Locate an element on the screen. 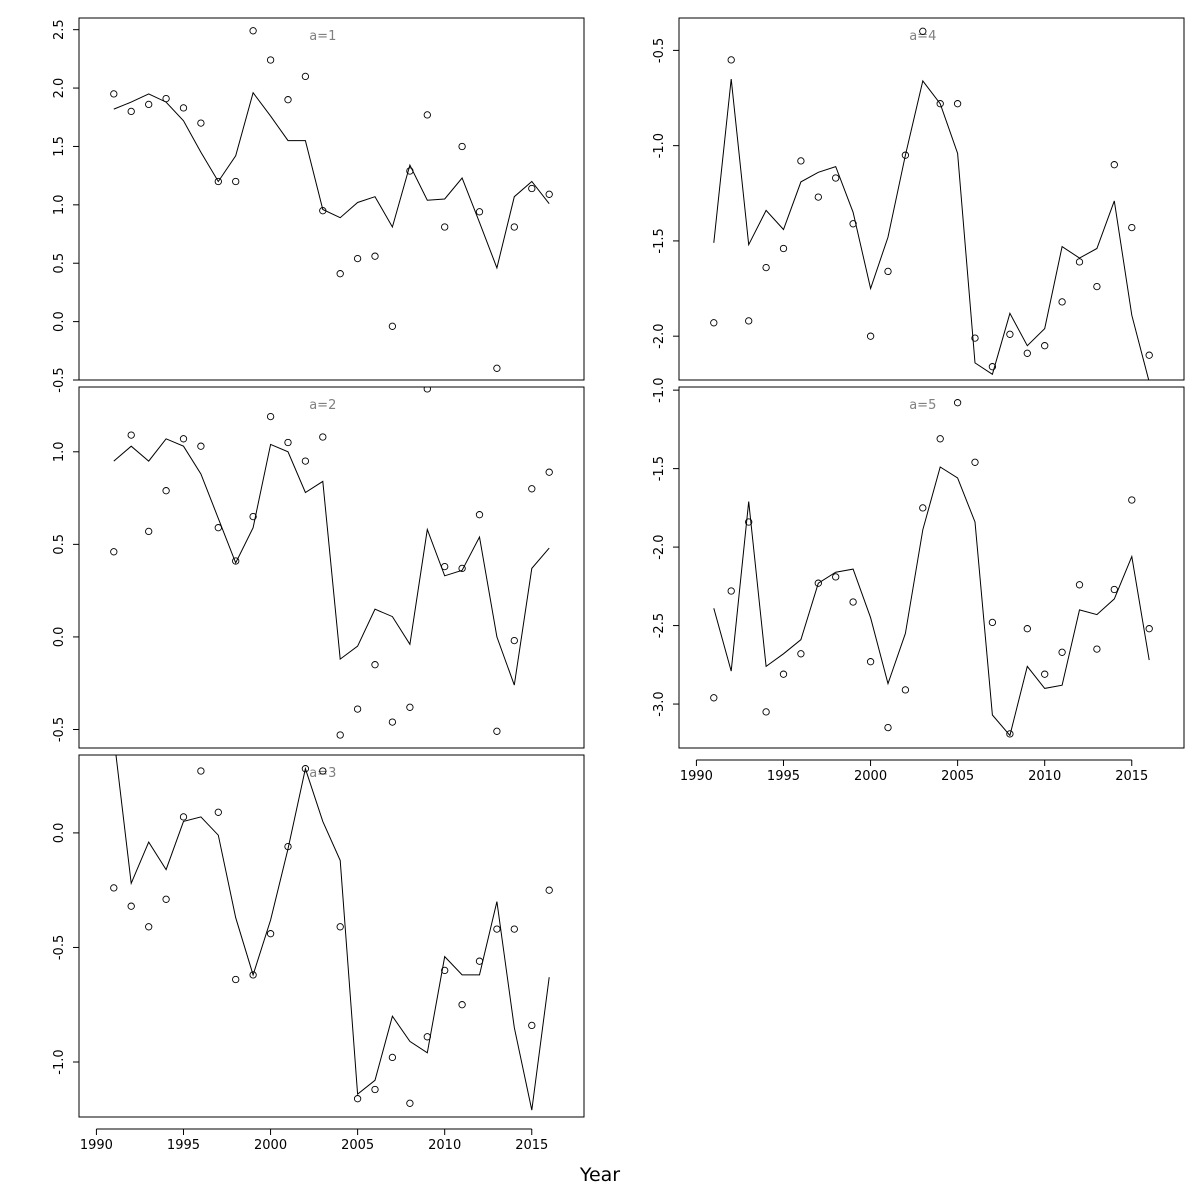 The image size is (1200, 1200). x-axis-label: Year is located at coordinates (599, 1175).